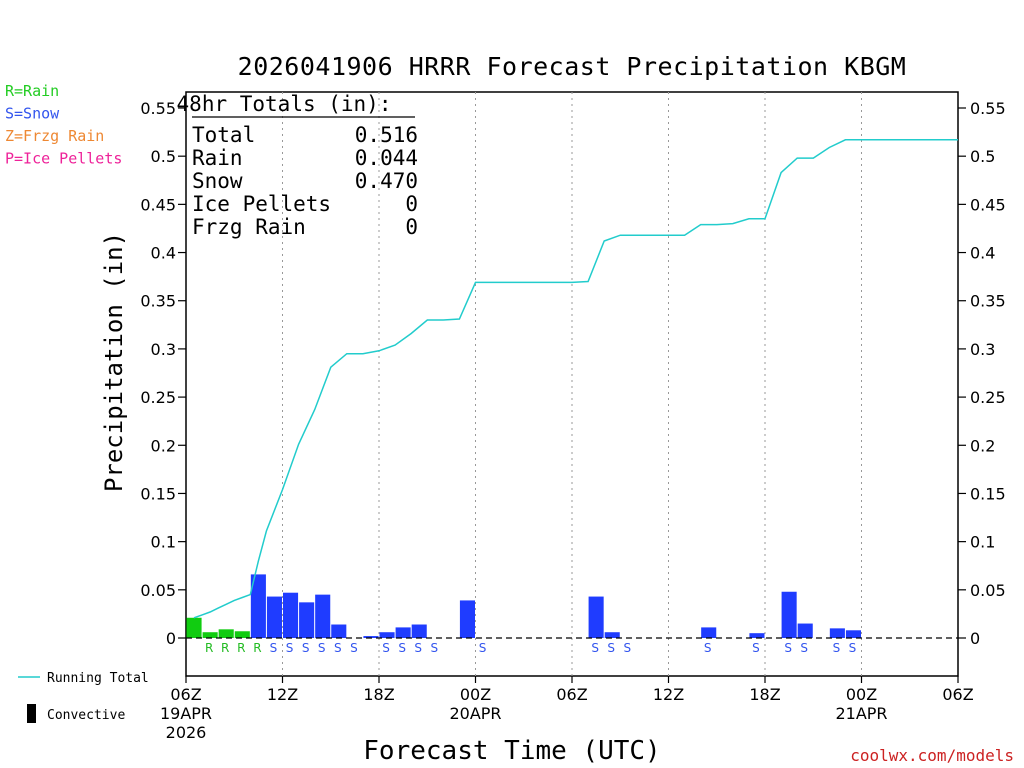  What do you see at coordinates (988, 397) in the screenshot?
I see `y-tick-label-right: 0.25` at bounding box center [988, 397].